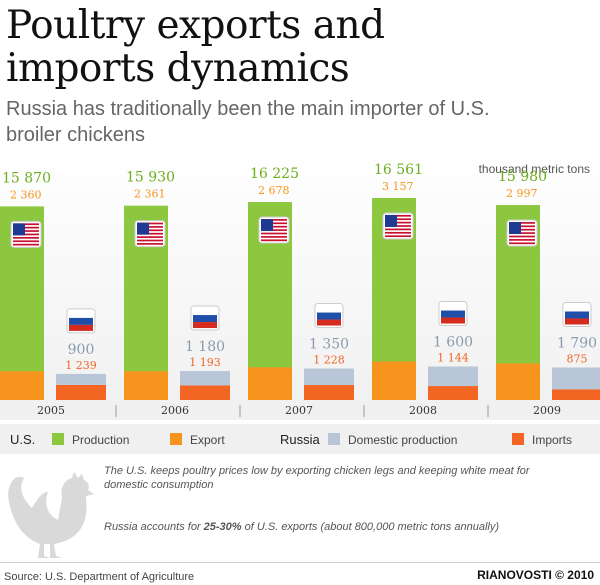 Image resolution: width=600 pixels, height=585 pixels. Describe the element at coordinates (150, 178) in the screenshot. I see `production-value-label: 15 930` at that location.